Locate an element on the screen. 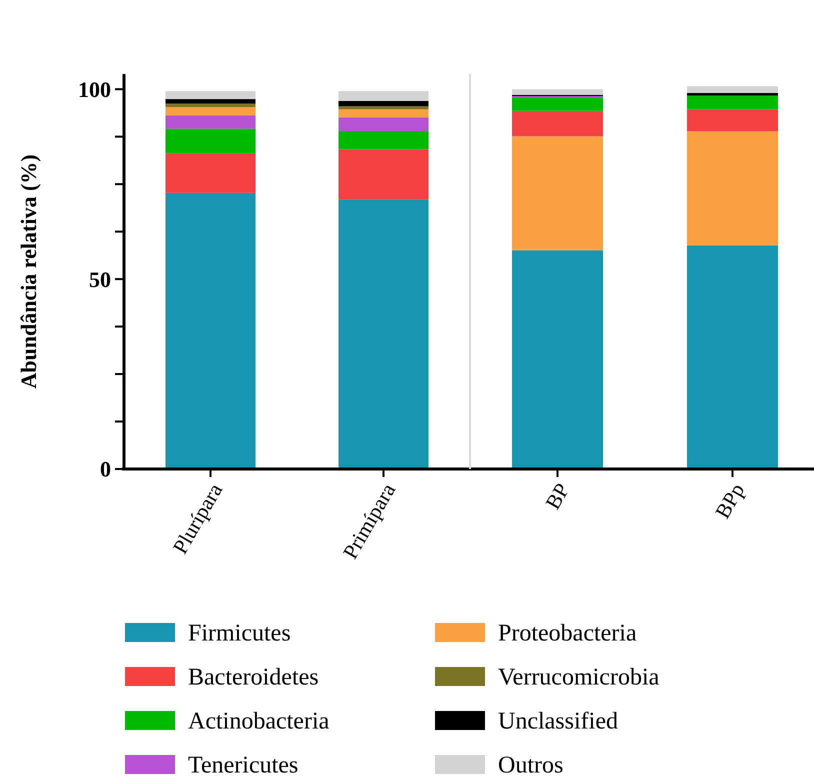  legend-label: Verrucomicrobia is located at coordinates (579, 677).